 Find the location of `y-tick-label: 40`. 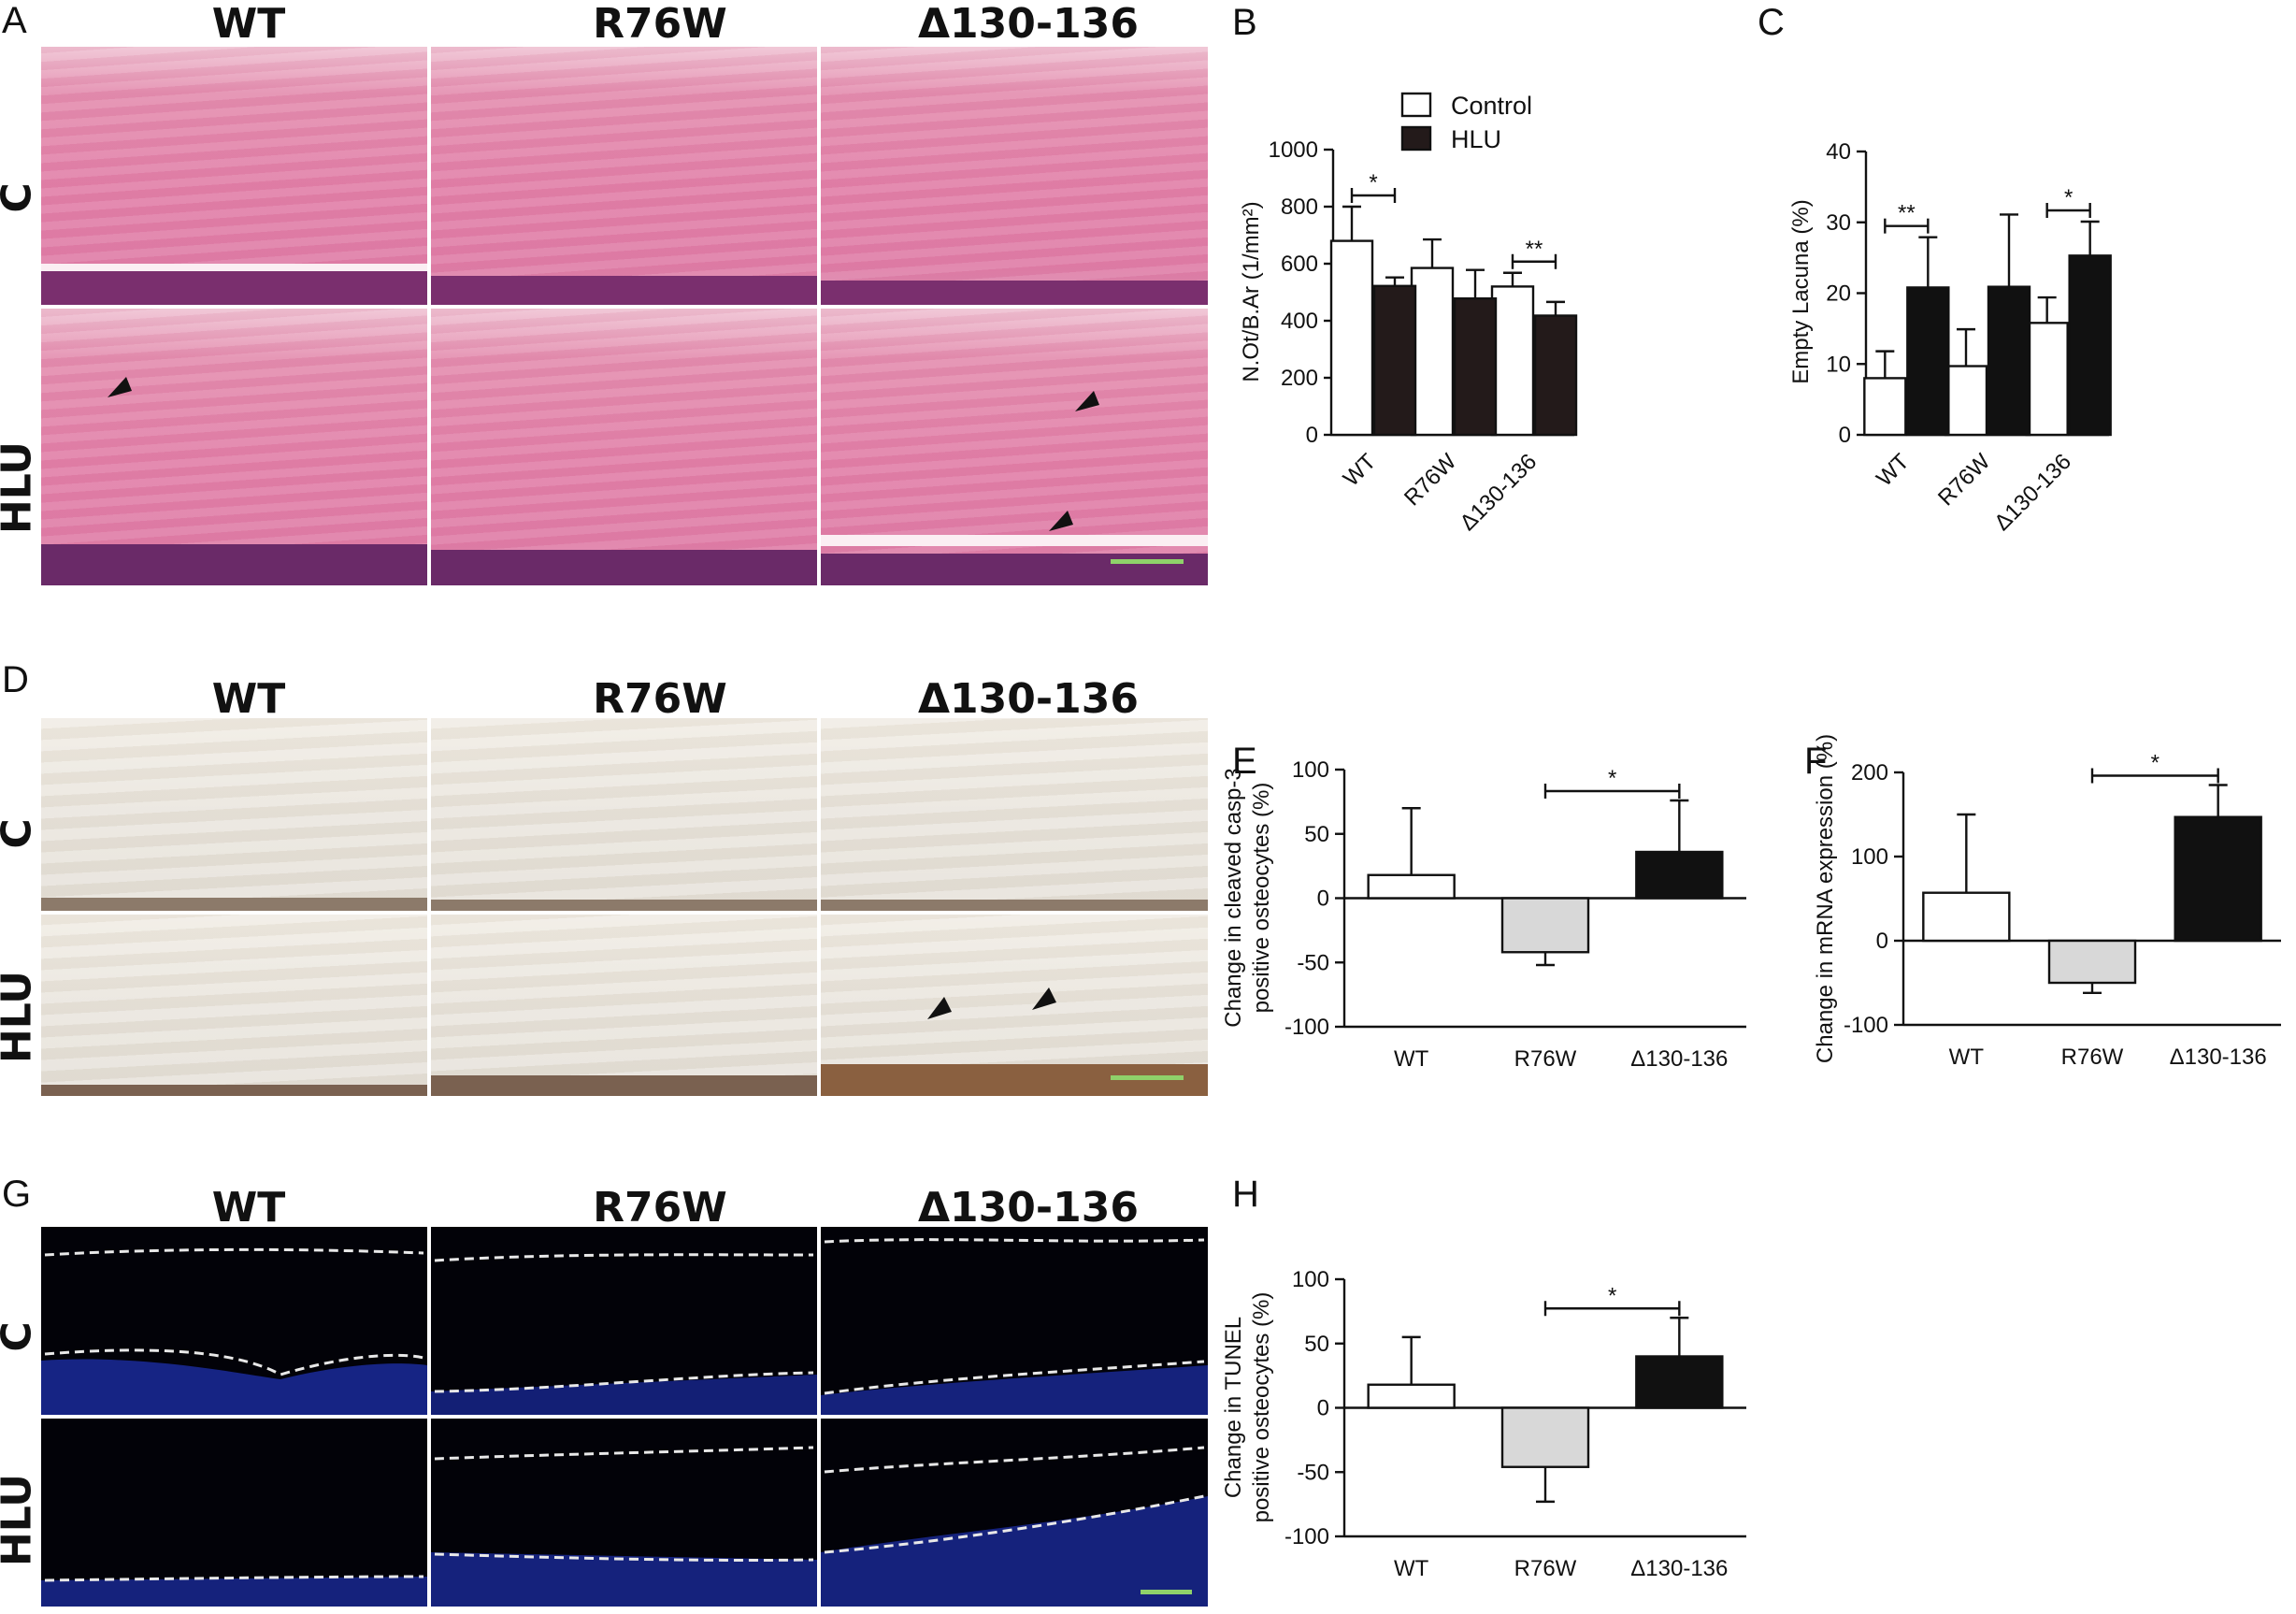

y-tick-label: 40 is located at coordinates (1839, 152).